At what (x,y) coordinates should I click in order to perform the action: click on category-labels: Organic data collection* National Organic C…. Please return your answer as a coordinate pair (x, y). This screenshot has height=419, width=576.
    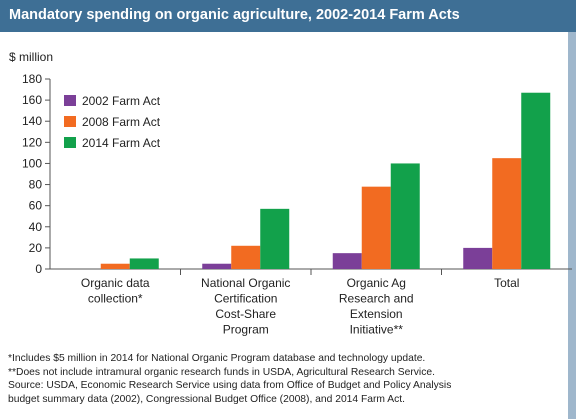
    Looking at the image, I should click on (300, 306).